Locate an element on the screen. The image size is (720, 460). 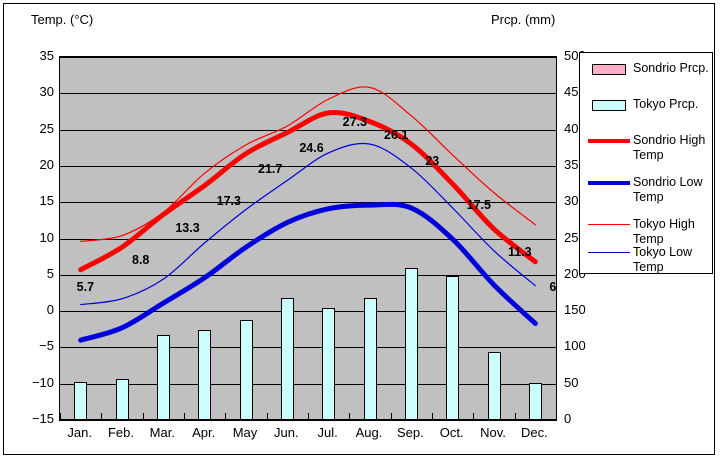
left-axis-tick-label: −5 is located at coordinates (46, 346).